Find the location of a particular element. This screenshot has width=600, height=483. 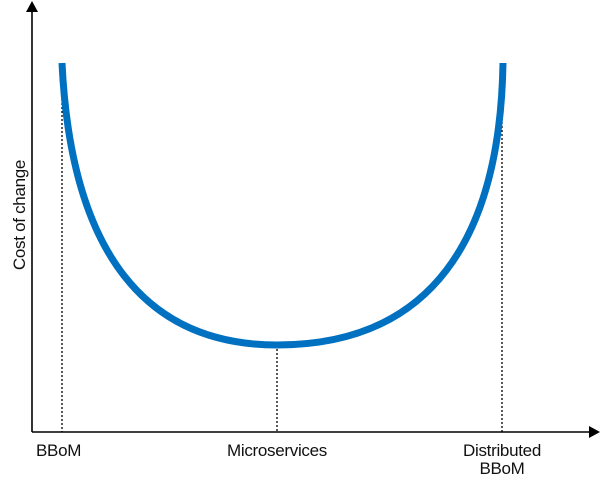

x-tick-distributed-bbom: Distributed BBoM is located at coordinates (502, 460).